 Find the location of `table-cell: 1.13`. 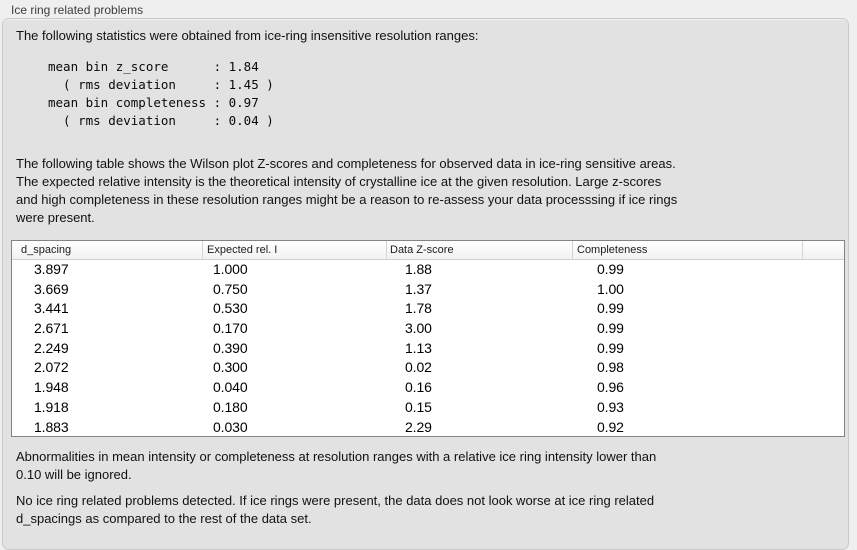

table-cell: 1.13 is located at coordinates (418, 347).